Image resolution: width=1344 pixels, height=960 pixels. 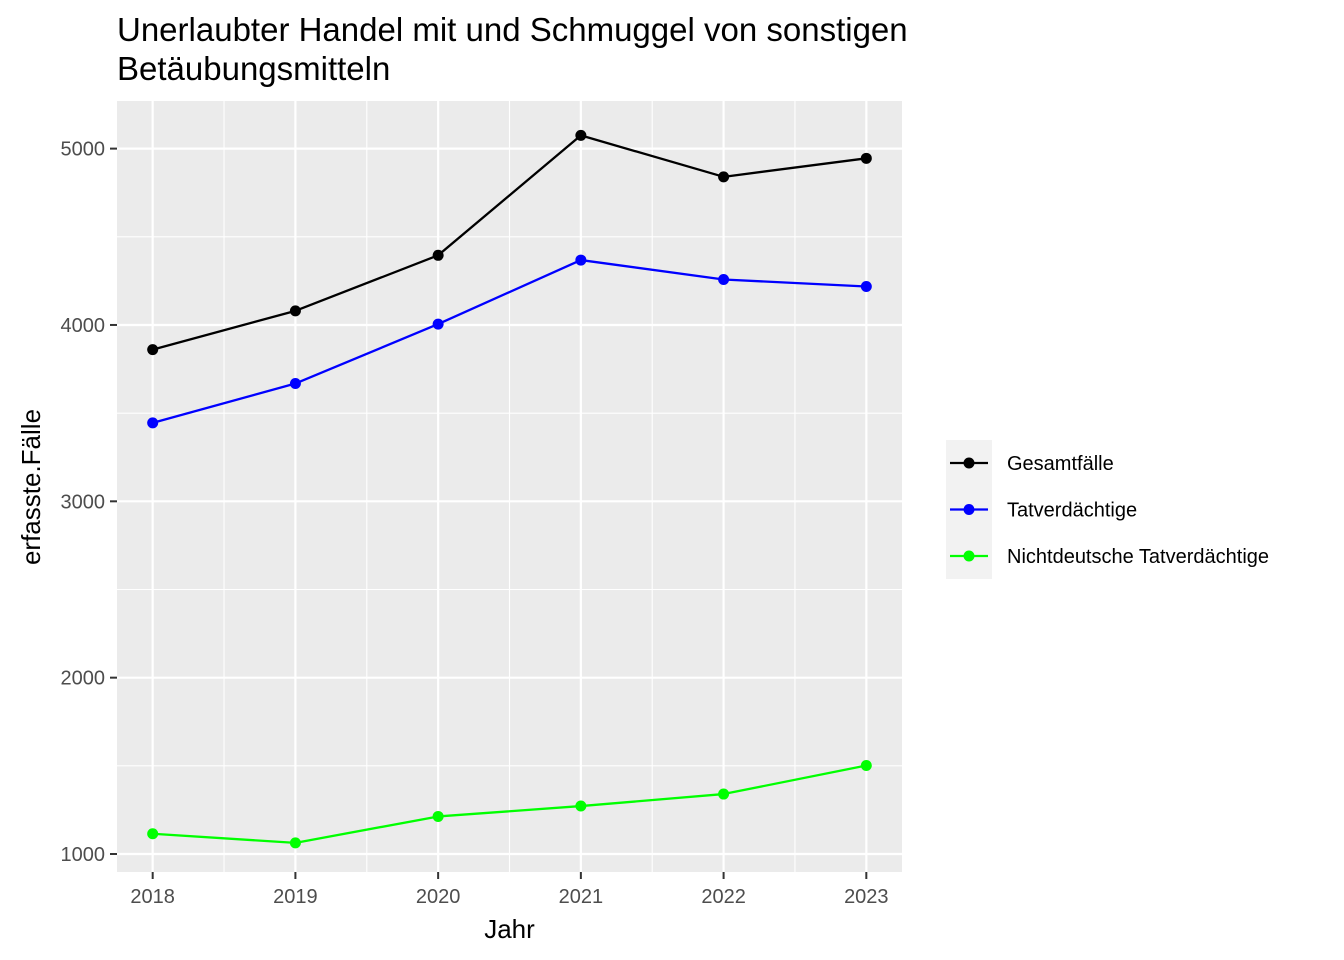 What do you see at coordinates (83, 150) in the screenshot?
I see `y-tick-label: 5000` at bounding box center [83, 150].